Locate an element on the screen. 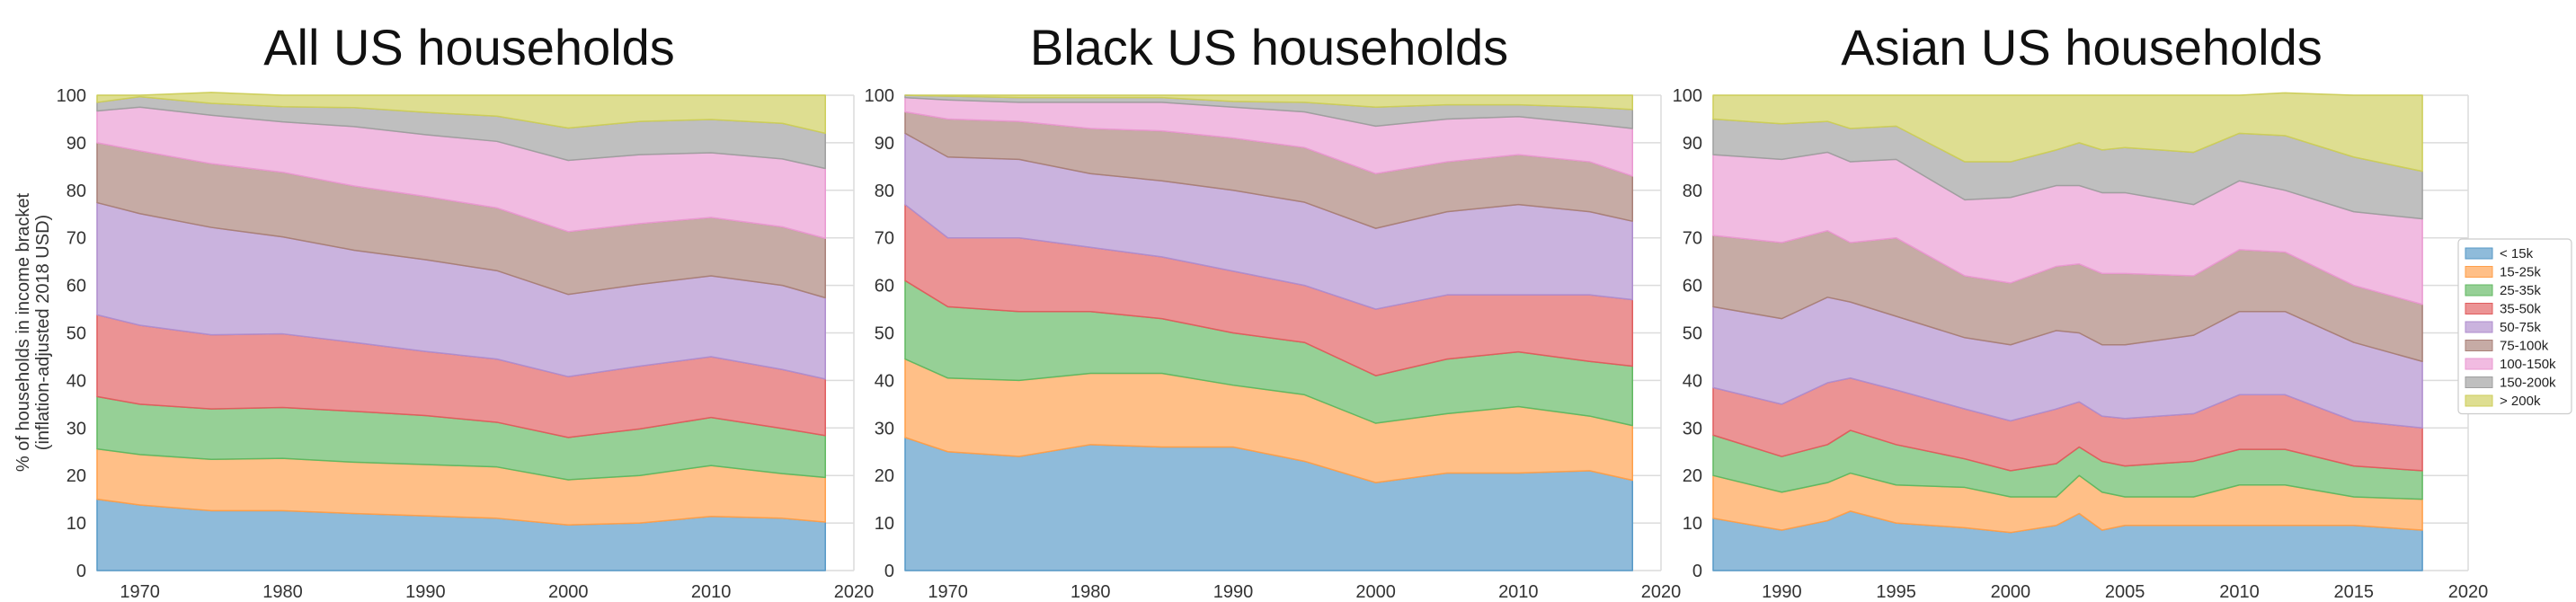 This screenshot has height=602, width=2576. legend-label-100-150k: 100-150k is located at coordinates (2528, 364).